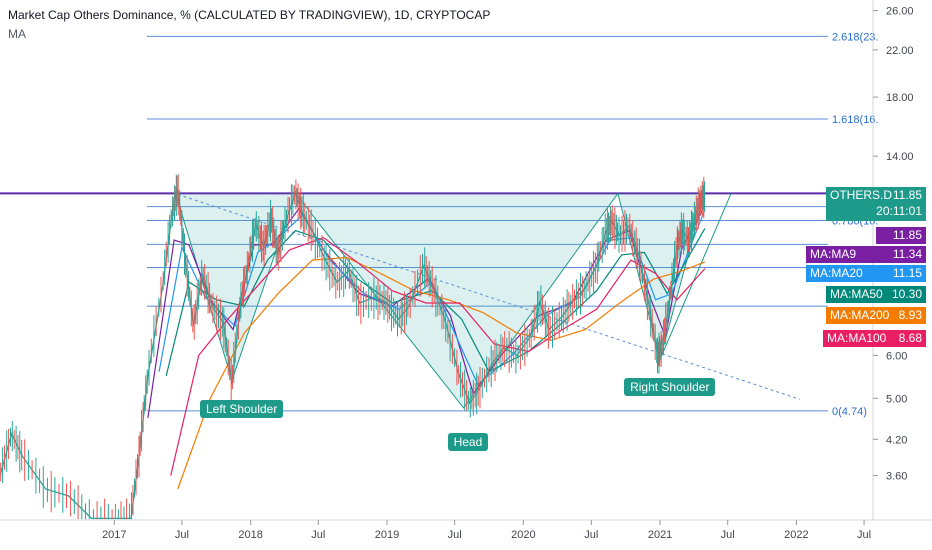  I want to click on annotation-head: Head, so click(468, 442).